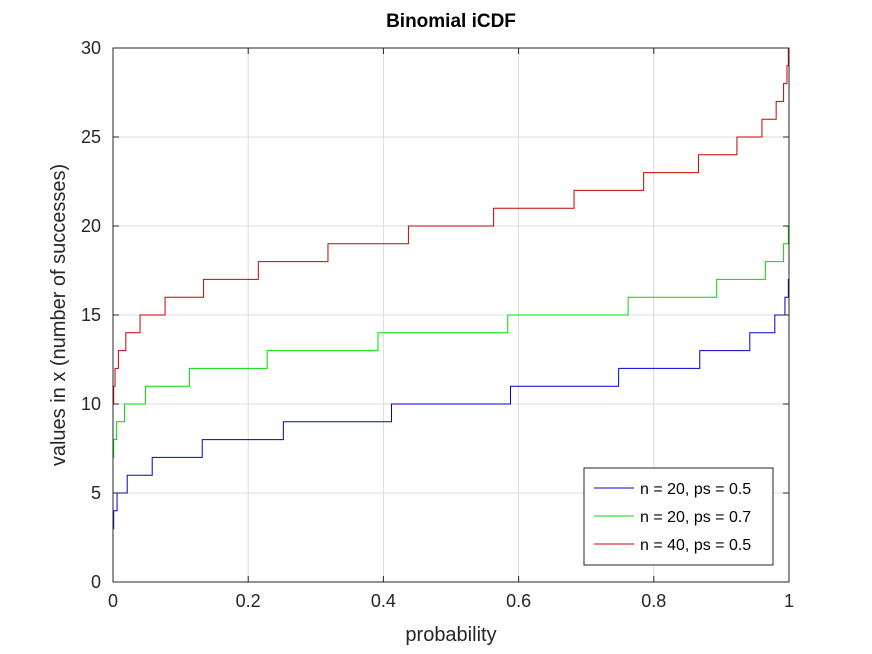  What do you see at coordinates (91, 137) in the screenshot?
I see `y-tick-label: 25` at bounding box center [91, 137].